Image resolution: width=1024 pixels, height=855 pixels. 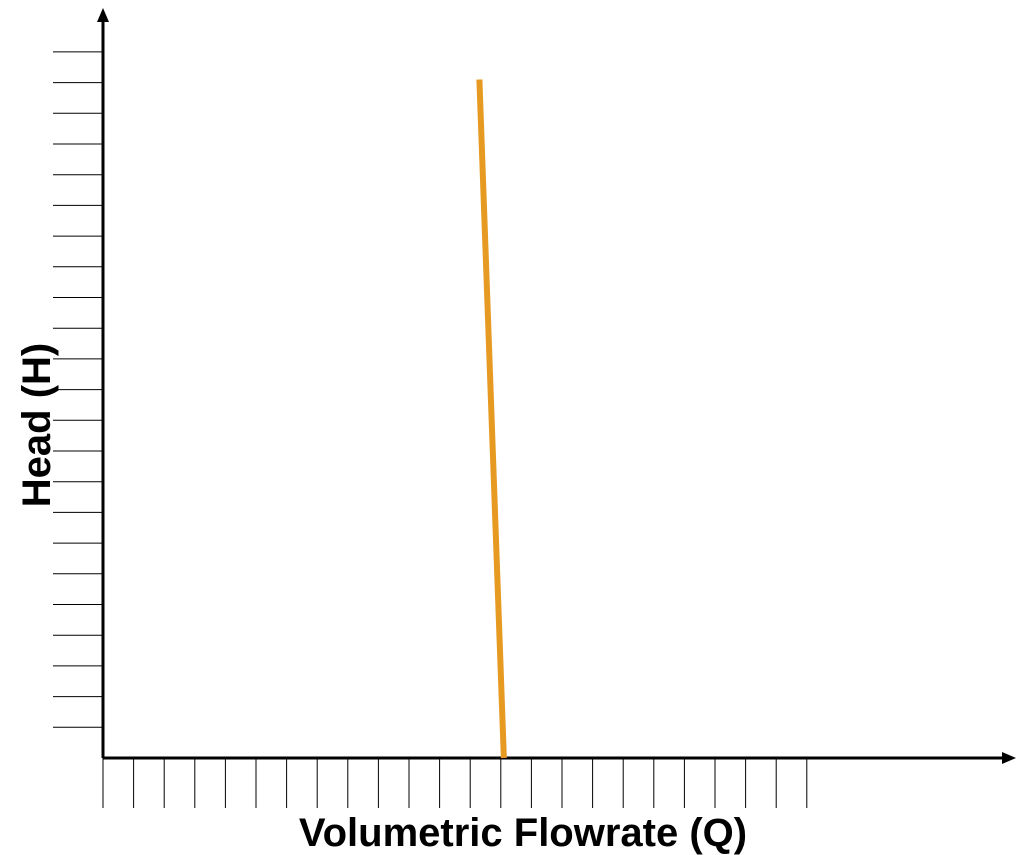 What do you see at coordinates (523, 833) in the screenshot?
I see `x-axis-title: Volumetric Flowrate (Q)` at bounding box center [523, 833].